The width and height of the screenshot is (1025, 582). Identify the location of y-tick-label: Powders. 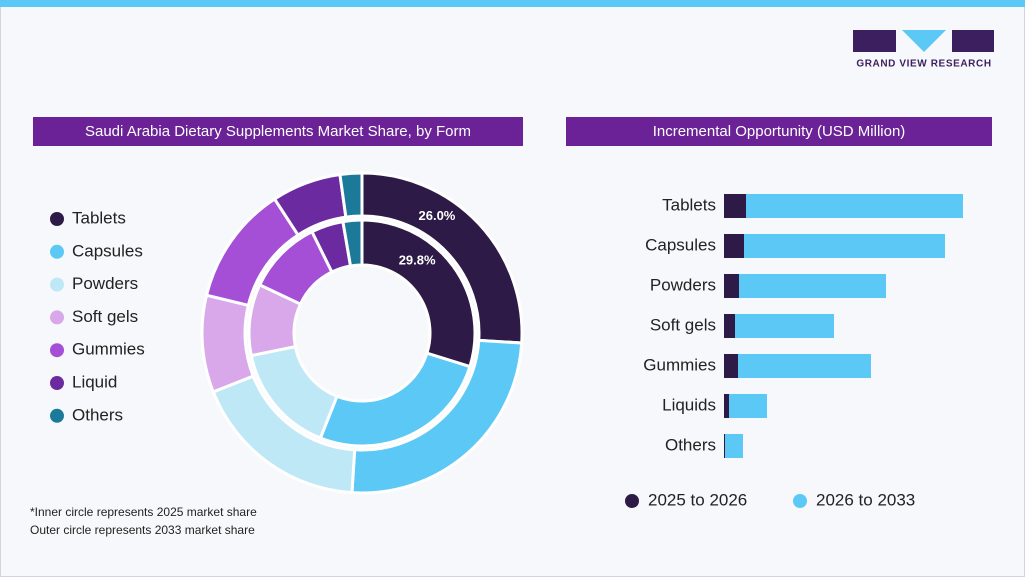
(683, 284).